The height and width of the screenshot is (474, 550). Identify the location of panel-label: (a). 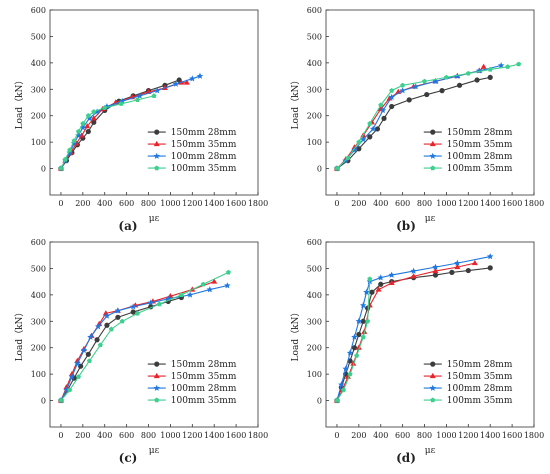
(127, 226).